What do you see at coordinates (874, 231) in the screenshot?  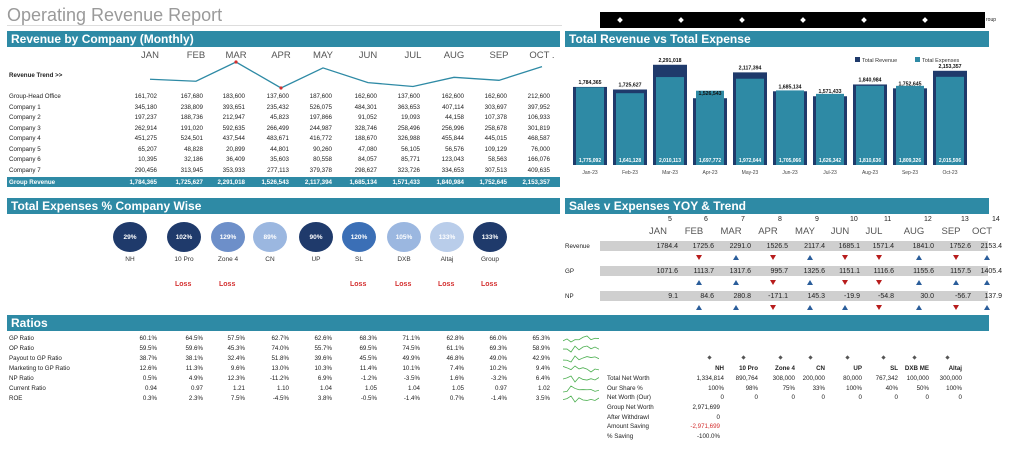 I see `yoy-month: JUL` at bounding box center [874, 231].